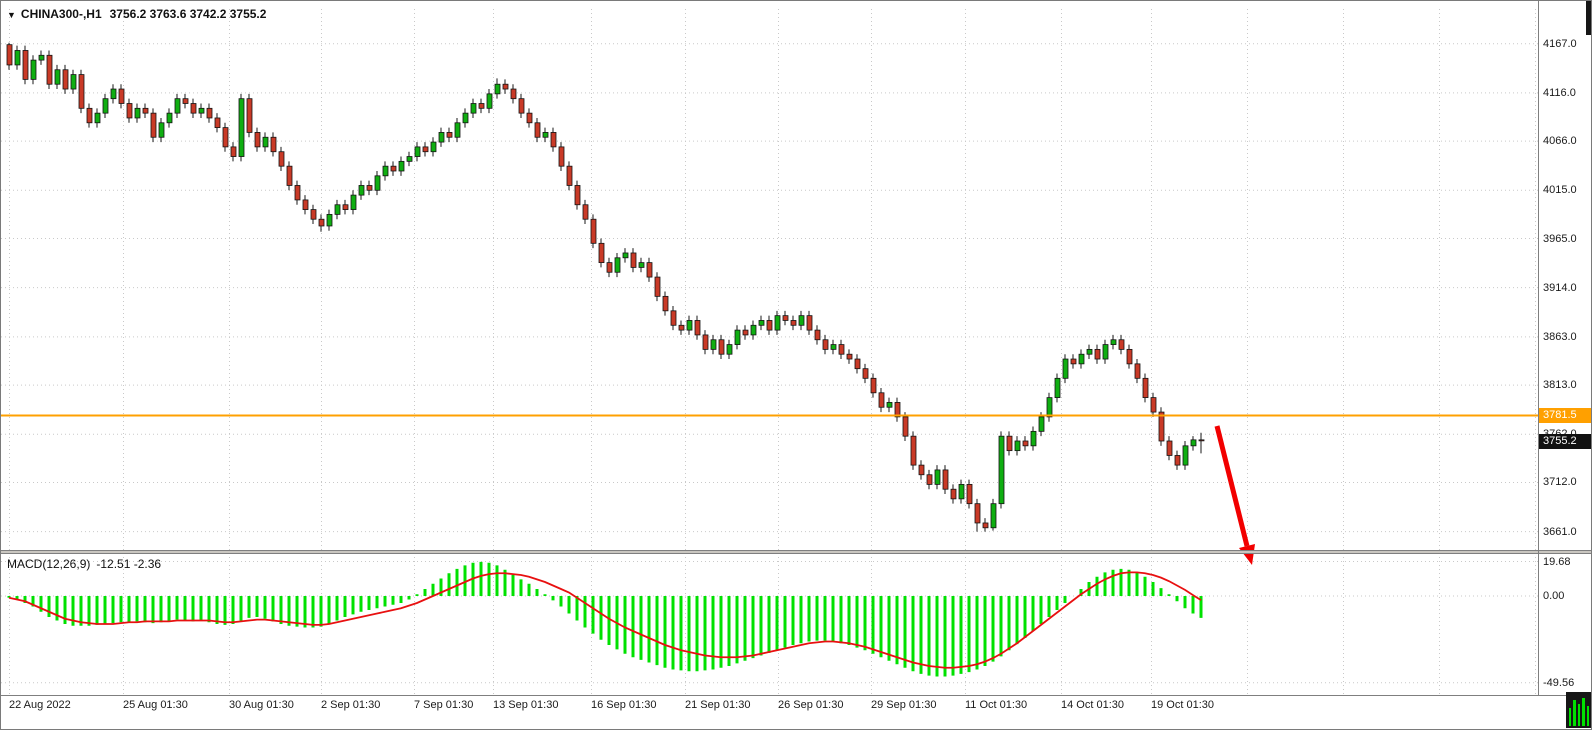 This screenshot has height=730, width=1592. Describe the element at coordinates (796, 695) in the screenshot. I see `time-axis-separator` at that location.